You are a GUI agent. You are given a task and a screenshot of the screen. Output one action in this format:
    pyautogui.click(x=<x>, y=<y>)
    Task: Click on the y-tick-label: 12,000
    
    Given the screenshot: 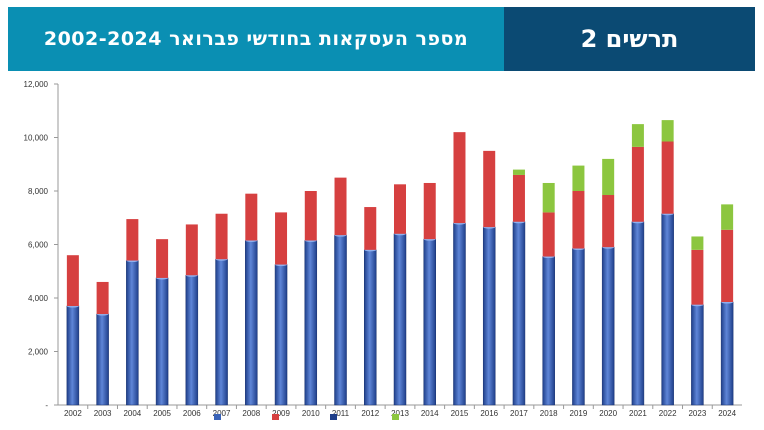 What is the action you would take?
    pyautogui.click(x=36, y=84)
    